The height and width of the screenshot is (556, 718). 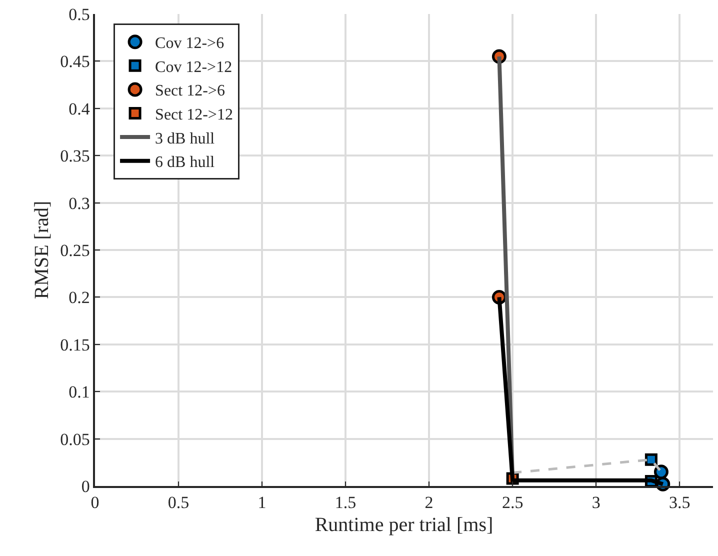 I want to click on y-tick-label: 0.25, so click(x=75, y=250).